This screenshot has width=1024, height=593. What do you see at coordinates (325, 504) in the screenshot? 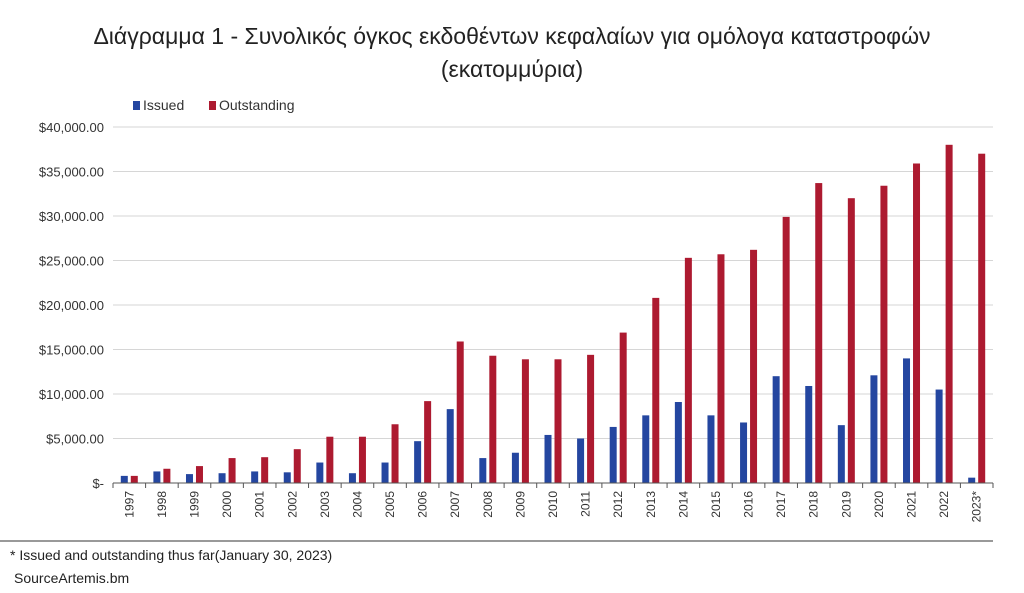
I see `x-tick-label: 2003` at bounding box center [325, 504].